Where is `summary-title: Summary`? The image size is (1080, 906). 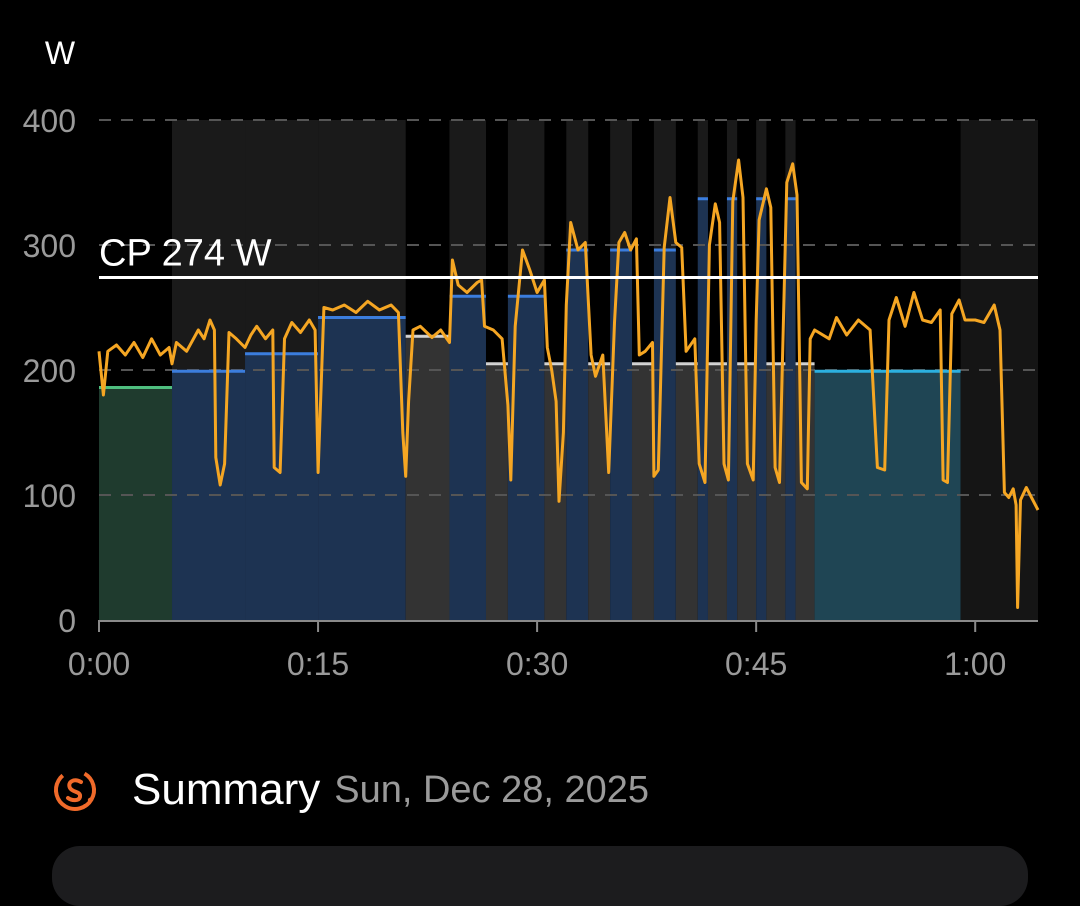
summary-title: Summary is located at coordinates (226, 789).